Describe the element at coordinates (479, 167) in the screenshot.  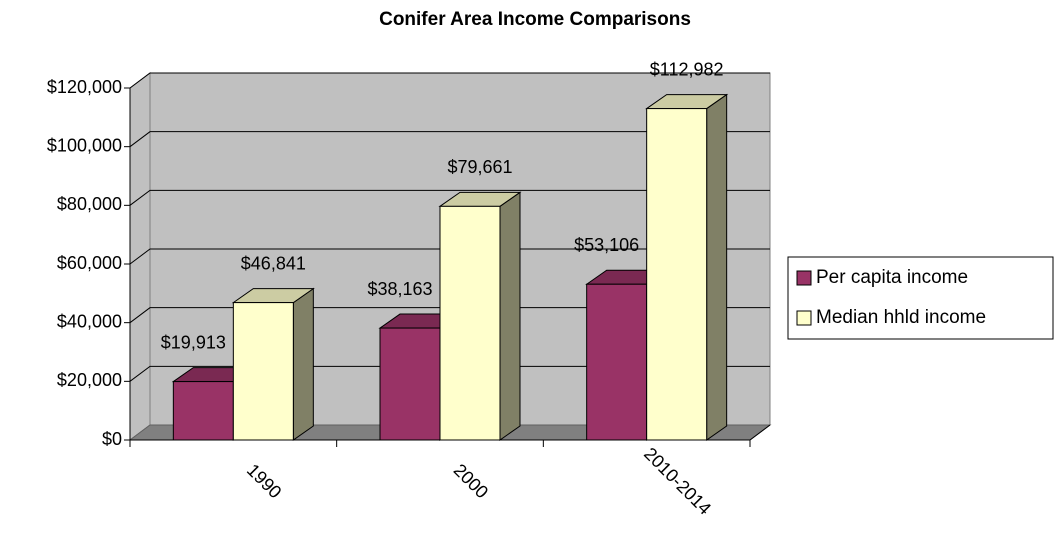
I see `value-label: $79,661` at that location.